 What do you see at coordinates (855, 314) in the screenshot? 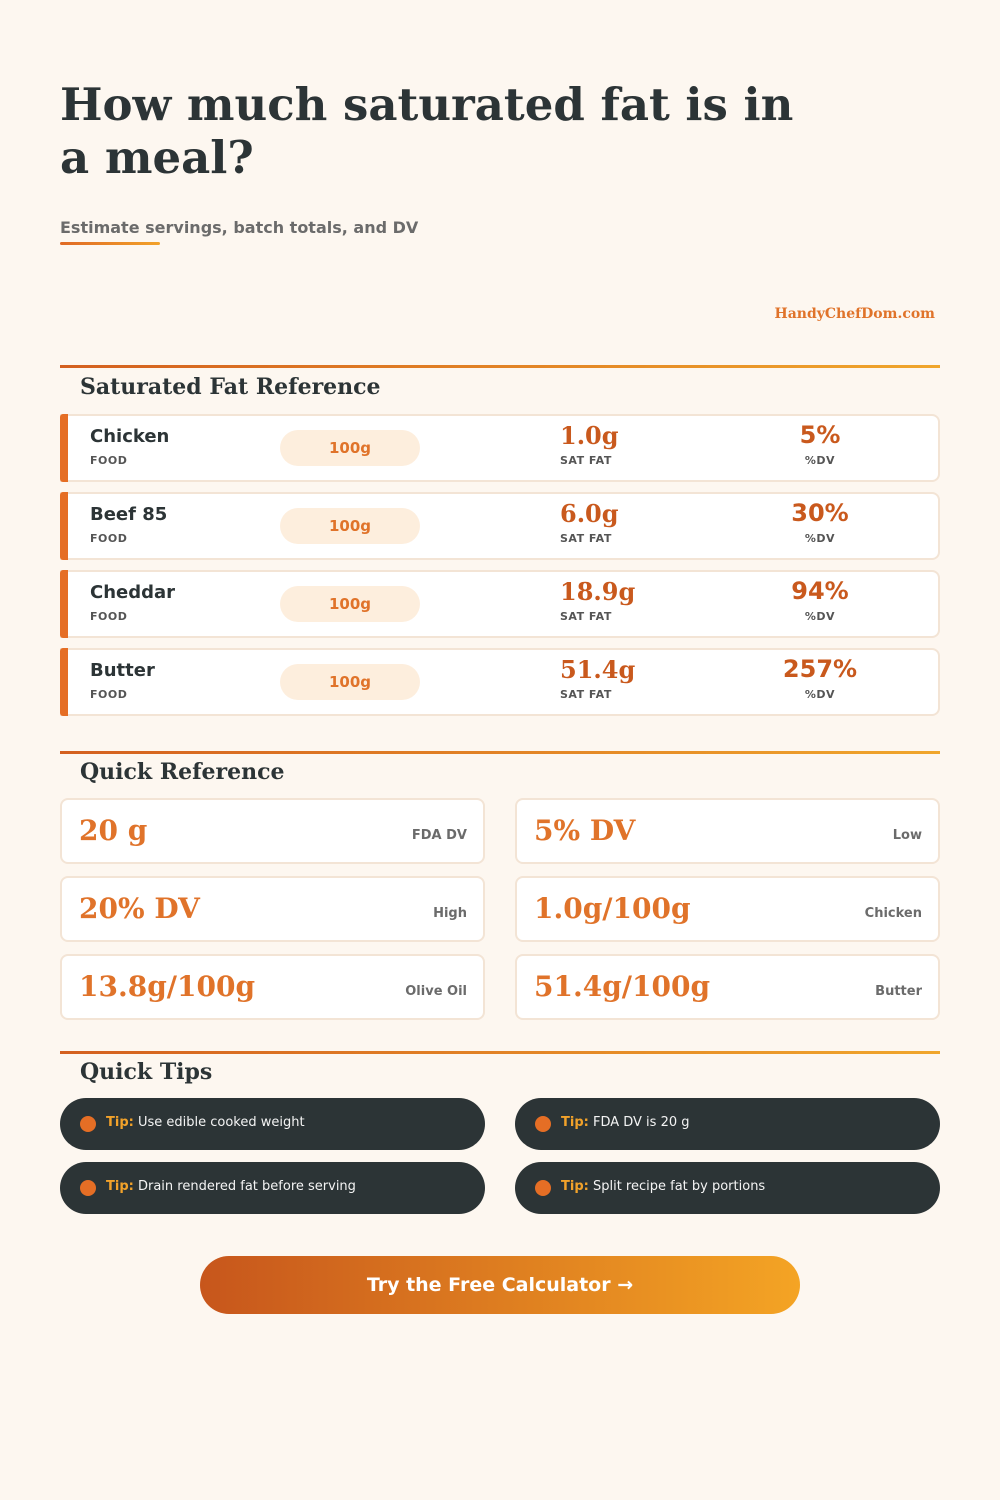
I see `brand-link: HandyChefDom.com` at bounding box center [855, 314].